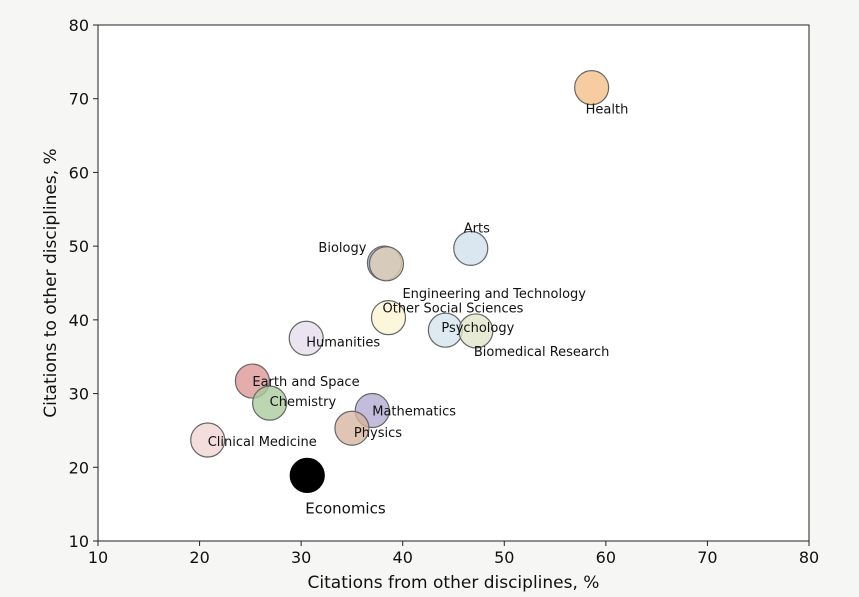 The image size is (859, 597). I want to click on x-tick-label: 50, so click(504, 557).